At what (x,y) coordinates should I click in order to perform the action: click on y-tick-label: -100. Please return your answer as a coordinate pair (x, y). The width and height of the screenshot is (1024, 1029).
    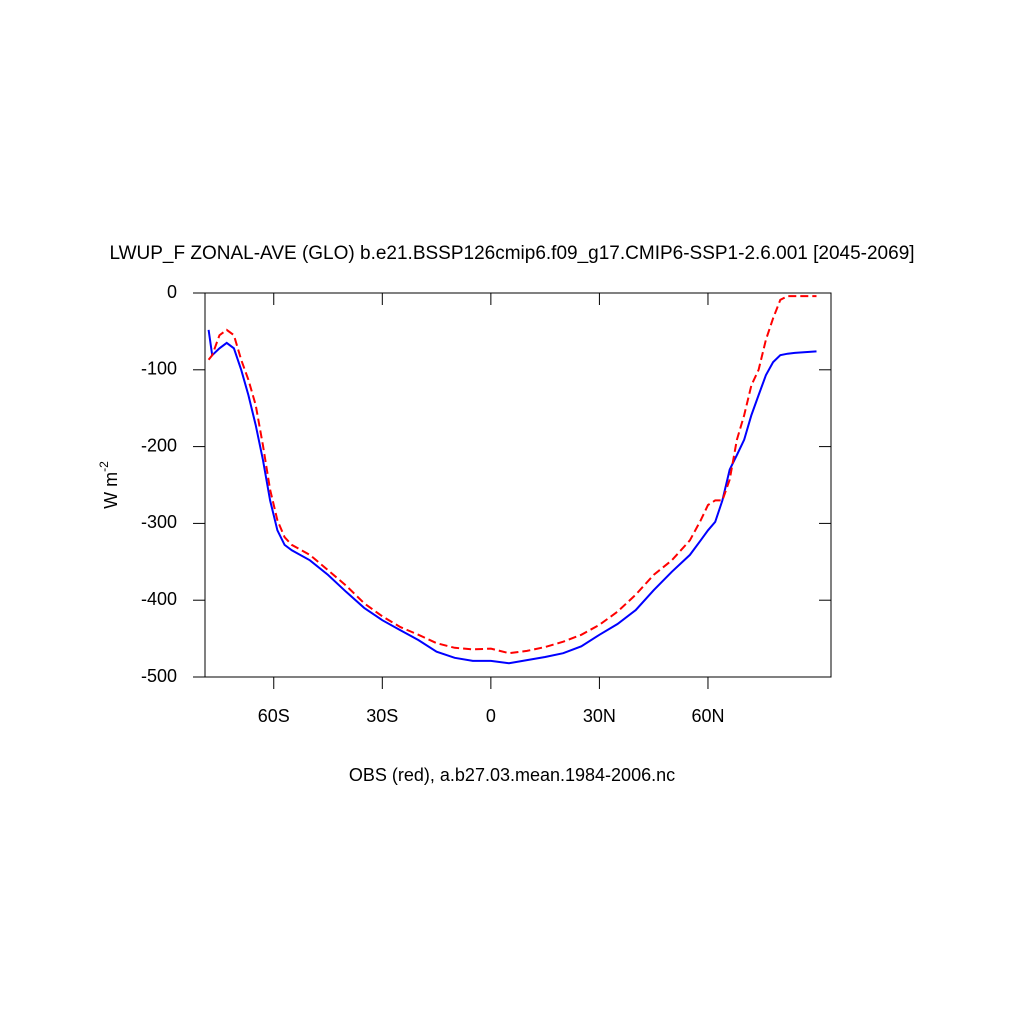
    Looking at the image, I should click on (159, 369).